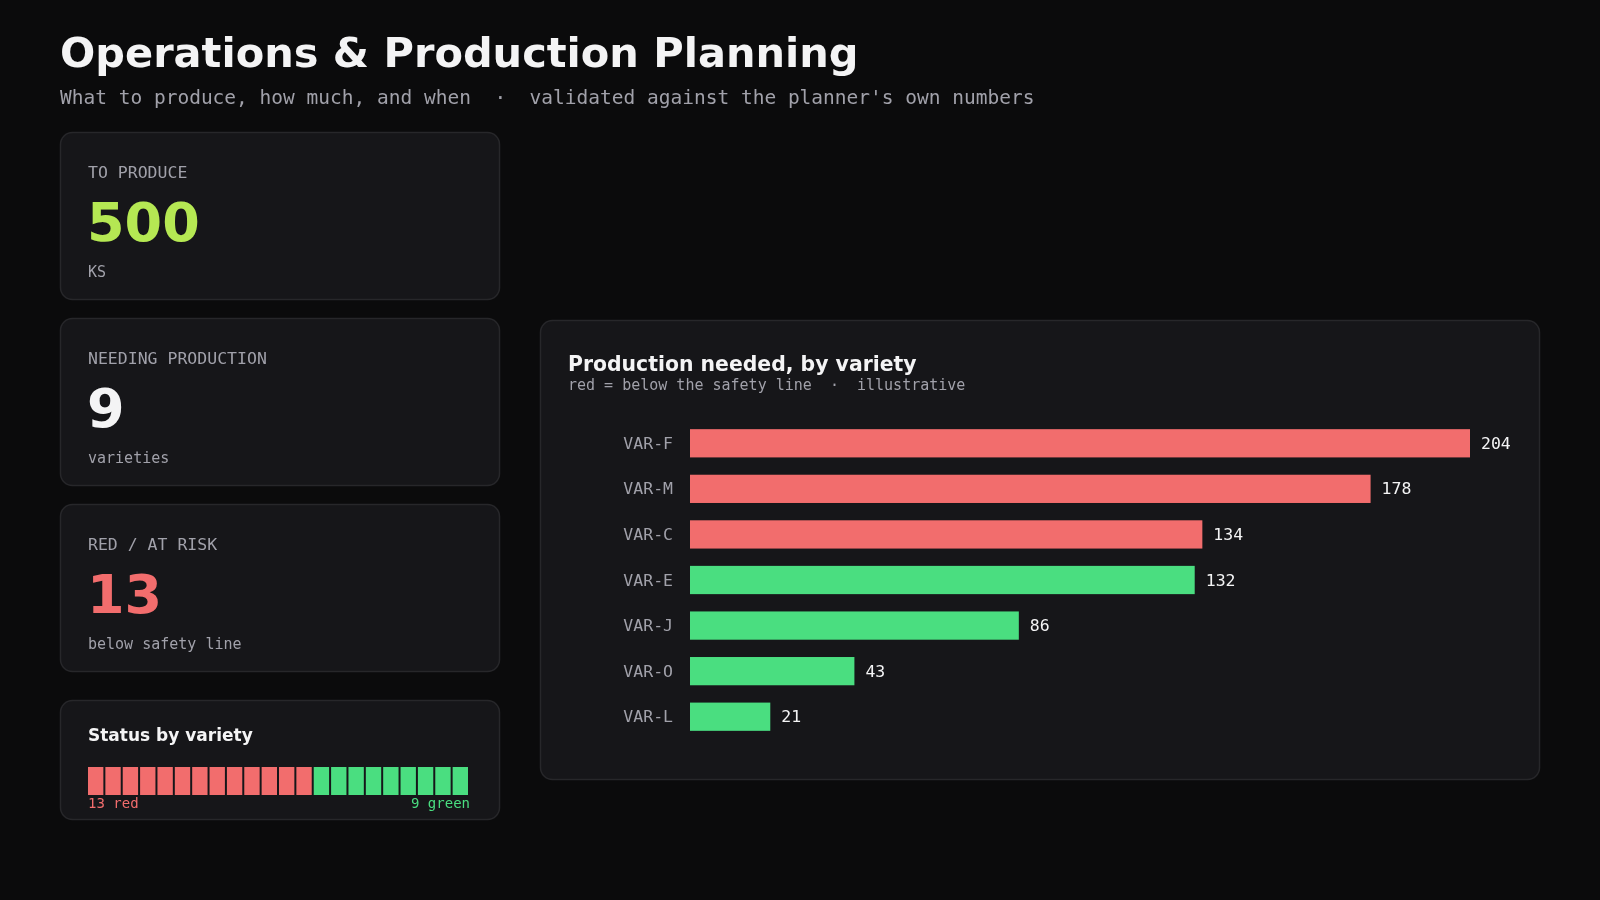 The height and width of the screenshot is (900, 1600). I want to click on data-label: 86, so click(1039, 626).